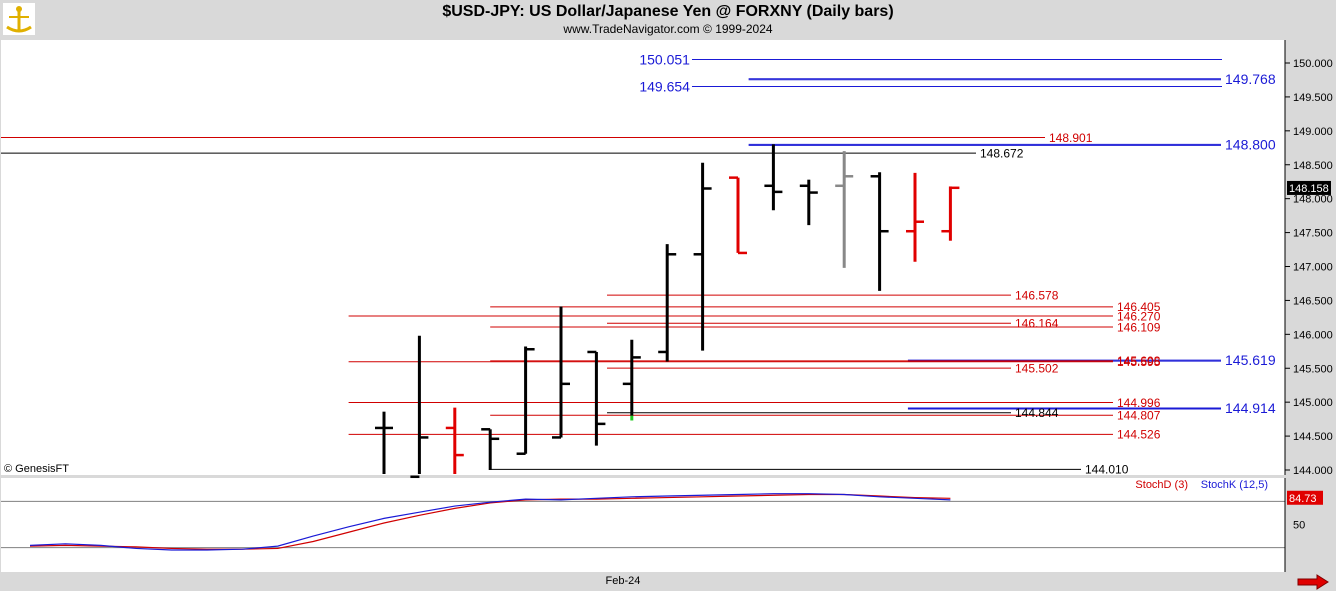  Describe the element at coordinates (1313, 132) in the screenshot. I see `price-tick-label: 149.000` at that location.